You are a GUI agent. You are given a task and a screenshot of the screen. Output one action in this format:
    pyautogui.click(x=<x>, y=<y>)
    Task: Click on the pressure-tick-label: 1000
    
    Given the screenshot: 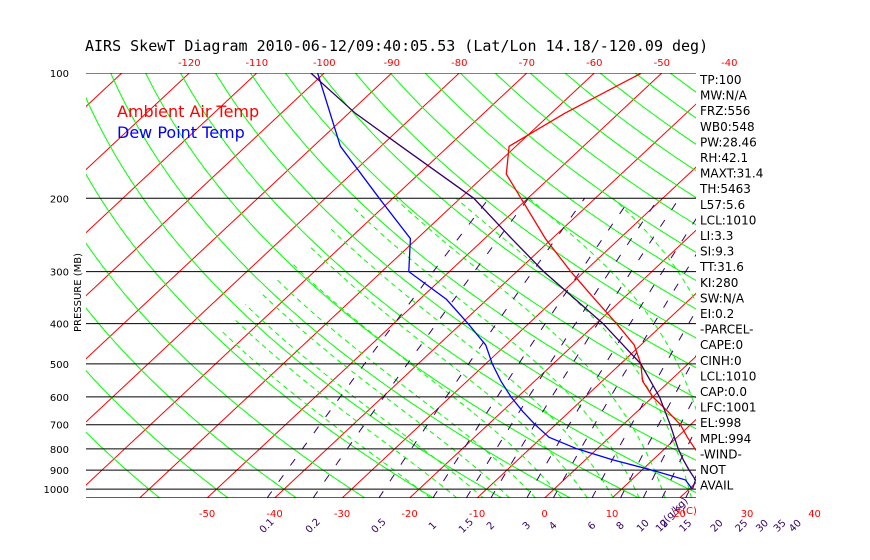 What is the action you would take?
    pyautogui.click(x=56, y=490)
    